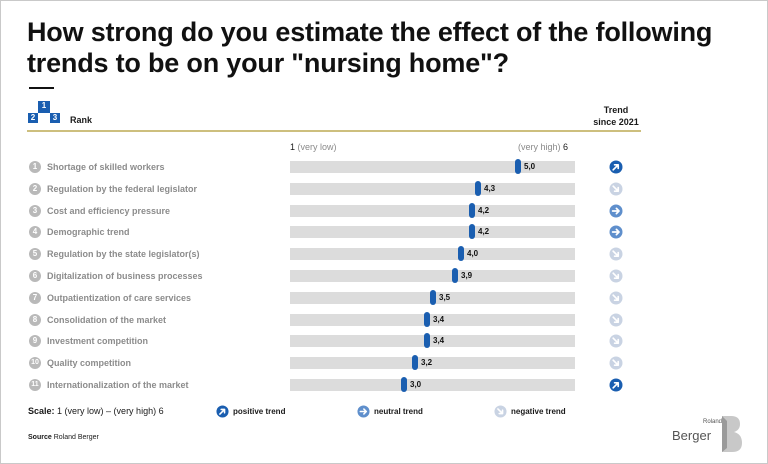 Image resolution: width=768 pixels, height=464 pixels. Describe the element at coordinates (35, 320) in the screenshot. I see `rank-badge: 8` at that location.